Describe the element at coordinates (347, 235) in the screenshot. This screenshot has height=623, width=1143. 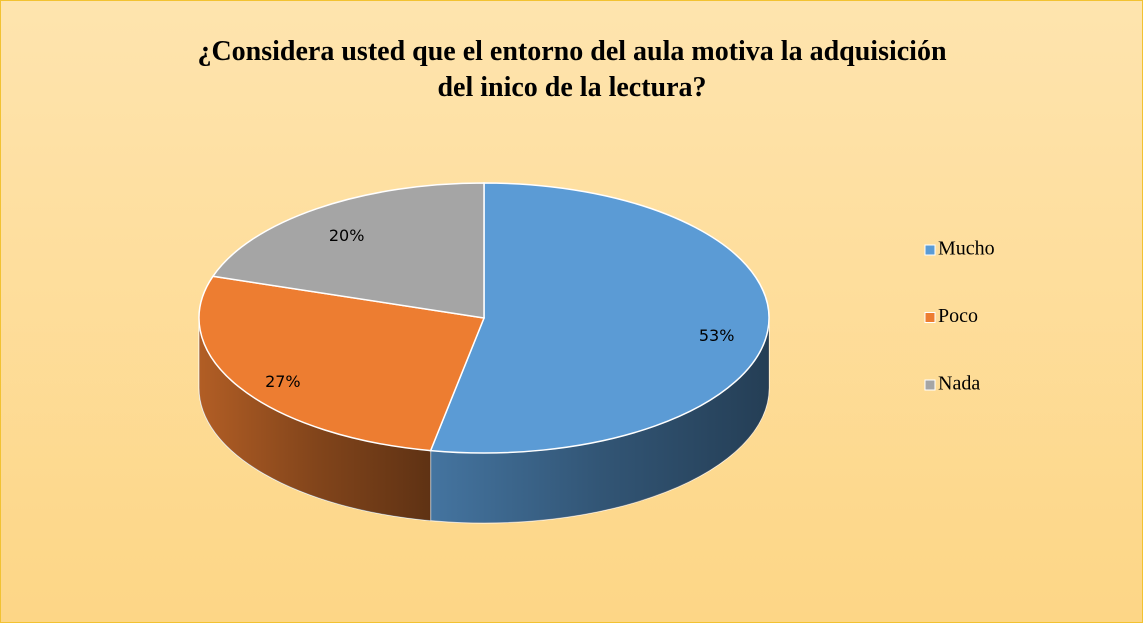
I see `data-label: 20%` at that location.